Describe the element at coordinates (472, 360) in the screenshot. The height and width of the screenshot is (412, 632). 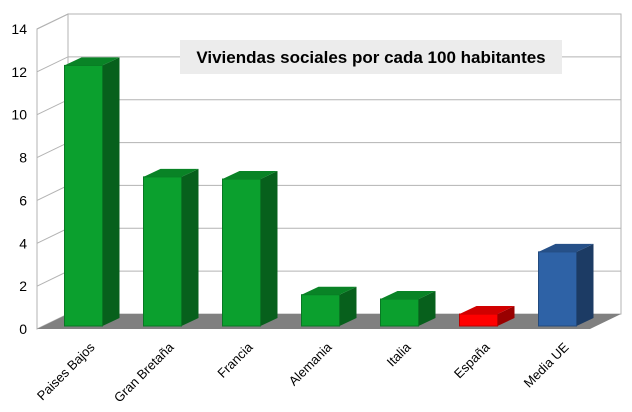
I see `x-tick-label: España` at that location.